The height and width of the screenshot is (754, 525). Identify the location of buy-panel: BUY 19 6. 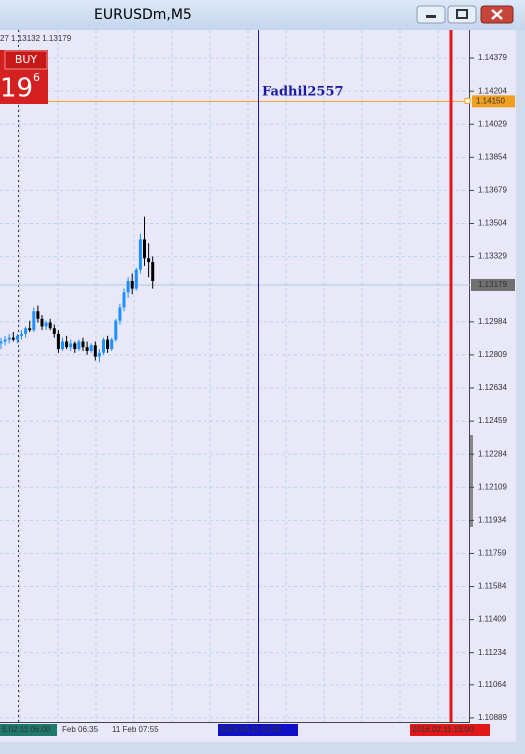
(24, 77).